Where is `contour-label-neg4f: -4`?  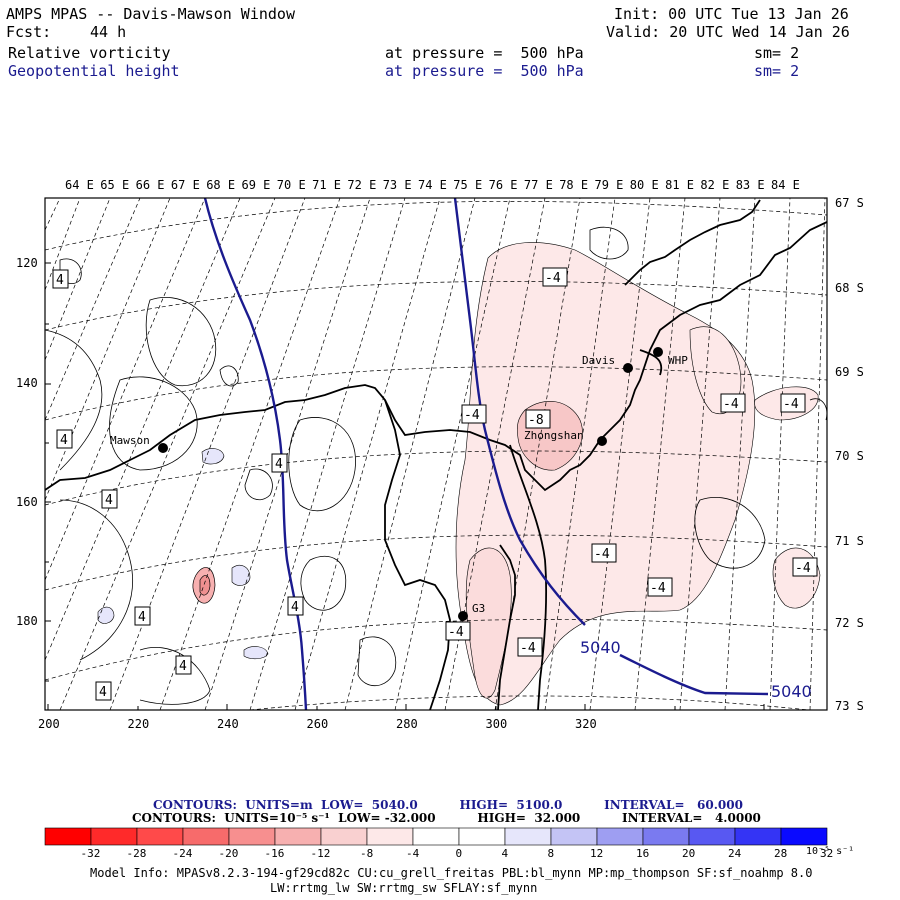
contour-label-neg4f: -4 is located at coordinates (658, 588).